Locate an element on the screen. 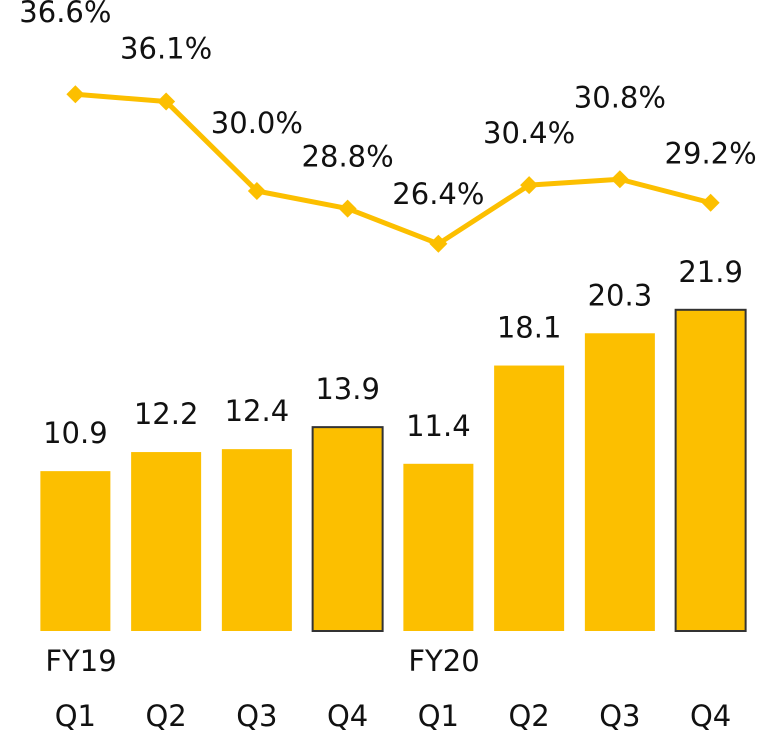  line-value-label: 30.8% is located at coordinates (620, 97).